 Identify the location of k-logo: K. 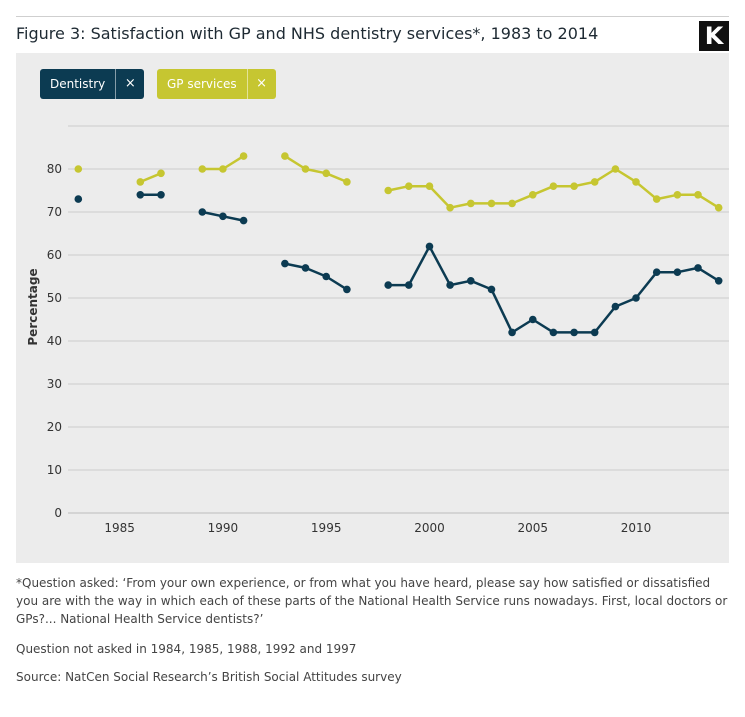
(714, 36).